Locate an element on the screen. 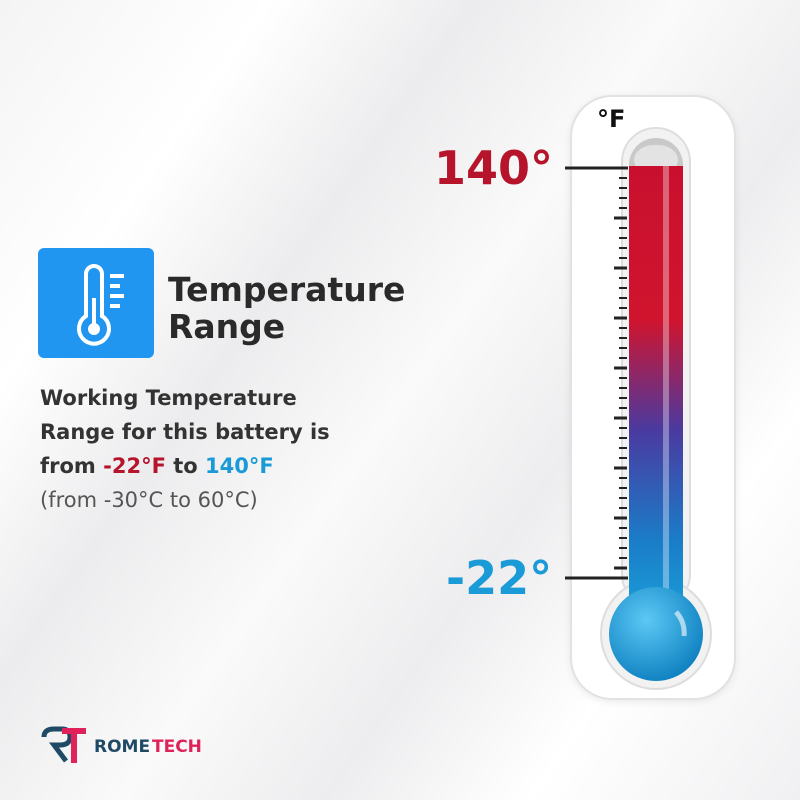 Image resolution: width=800 pixels, height=800 pixels. max-temp-label: 140° is located at coordinates (494, 168).